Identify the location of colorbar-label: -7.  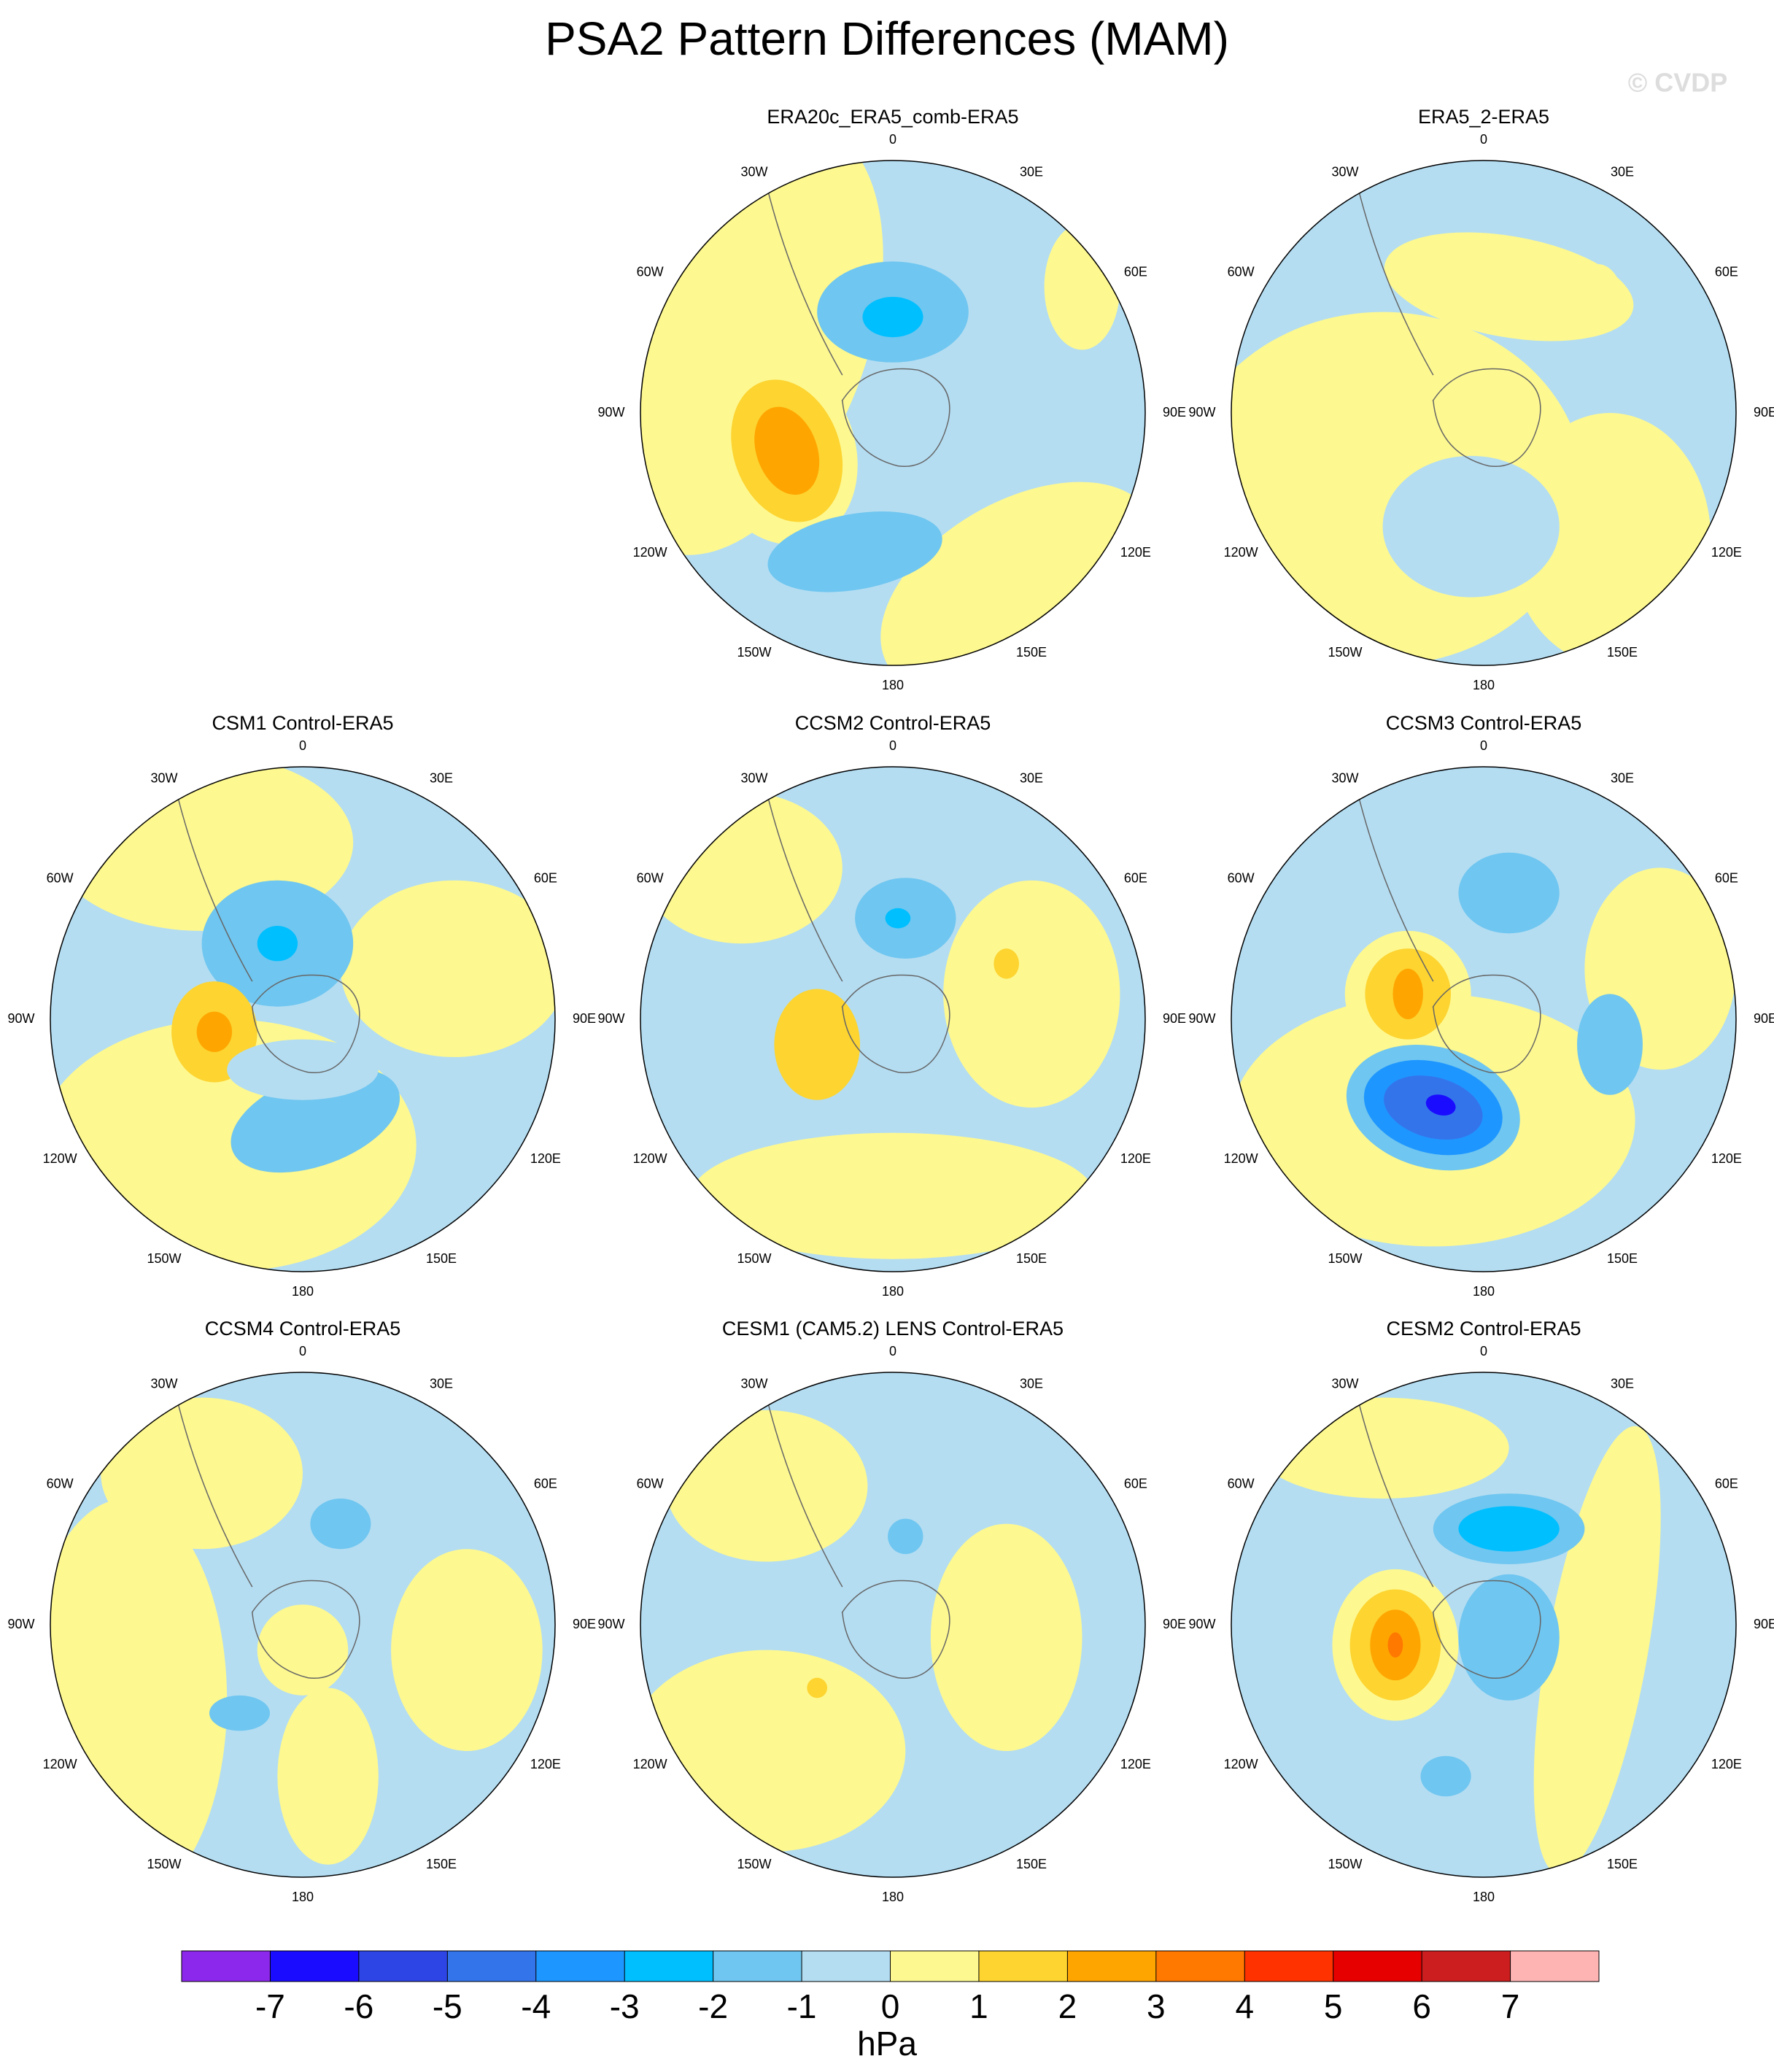
(270, 2006).